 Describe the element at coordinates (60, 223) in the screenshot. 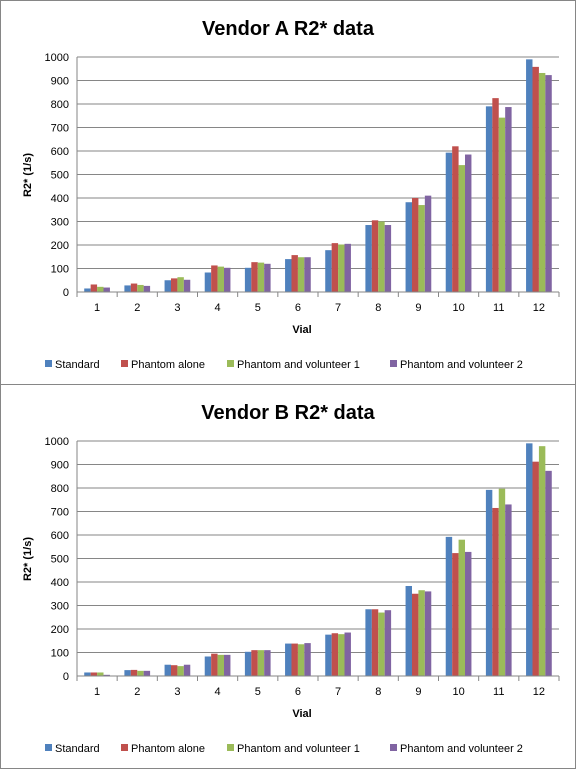

I see `y-tick-label: 300` at that location.